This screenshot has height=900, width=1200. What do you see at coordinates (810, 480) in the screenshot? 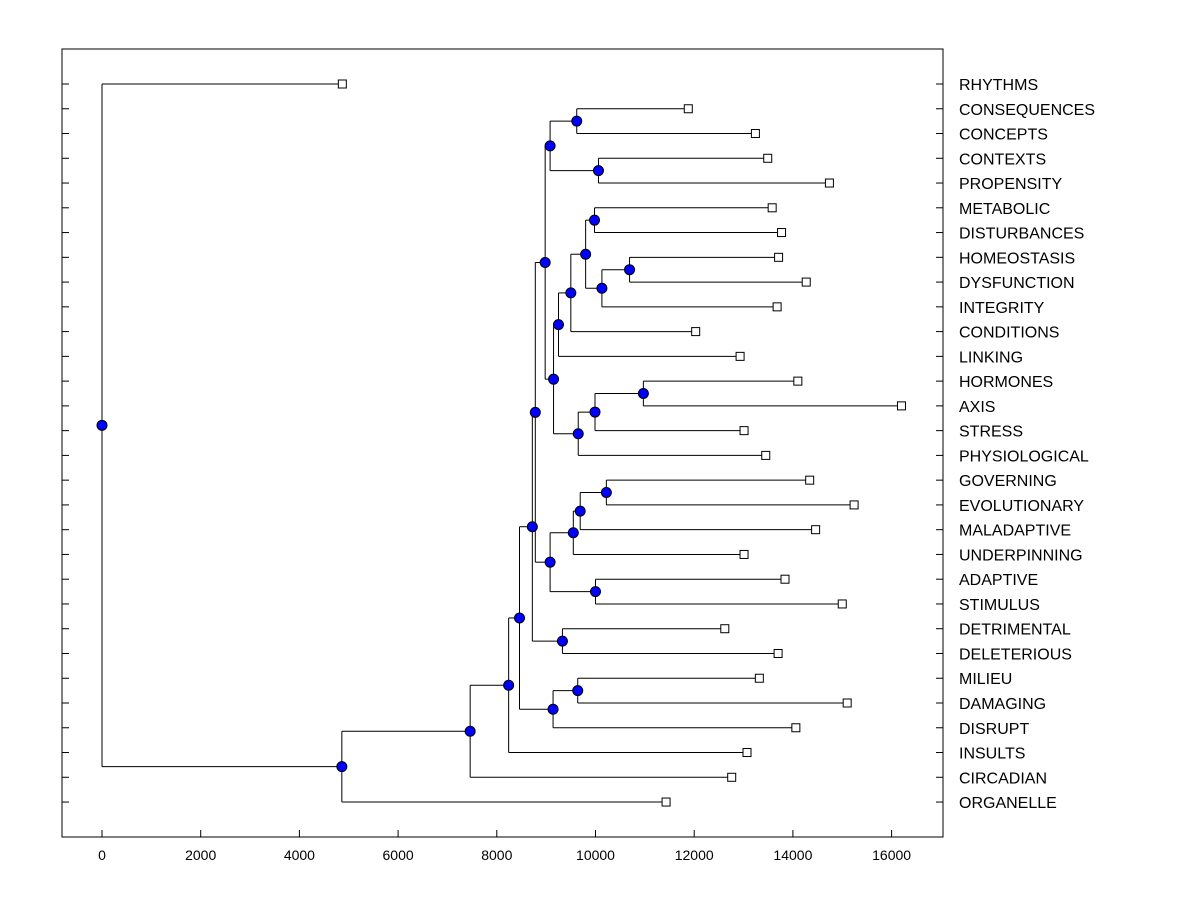
I see `leaf-marker-governing` at bounding box center [810, 480].